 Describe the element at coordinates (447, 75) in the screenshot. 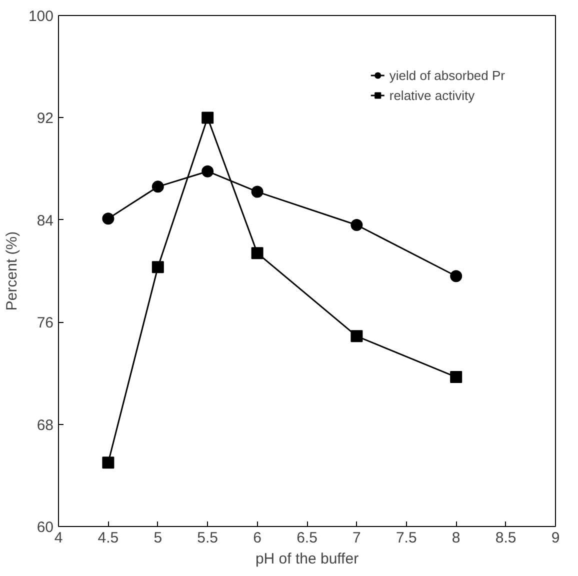

I see `legend-label: yield of absorbed Pr` at that location.